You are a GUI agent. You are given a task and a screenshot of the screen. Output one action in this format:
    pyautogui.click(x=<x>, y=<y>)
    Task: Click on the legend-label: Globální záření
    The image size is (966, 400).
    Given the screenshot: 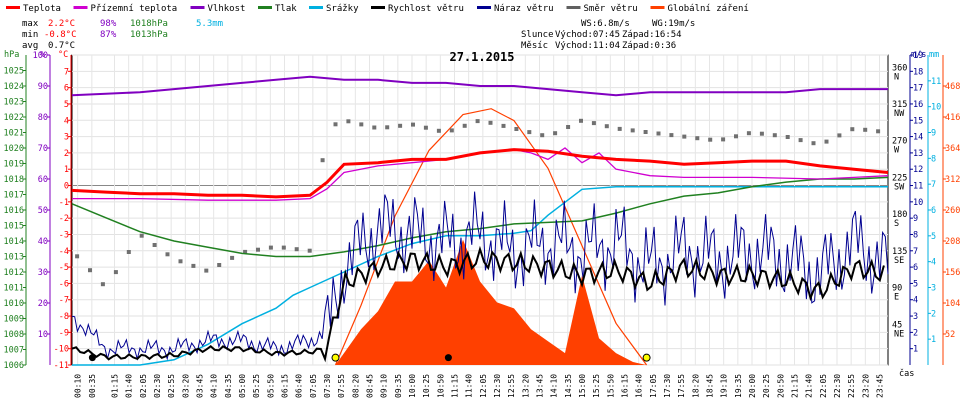 What is the action you would take?
    pyautogui.click(x=708, y=9)
    